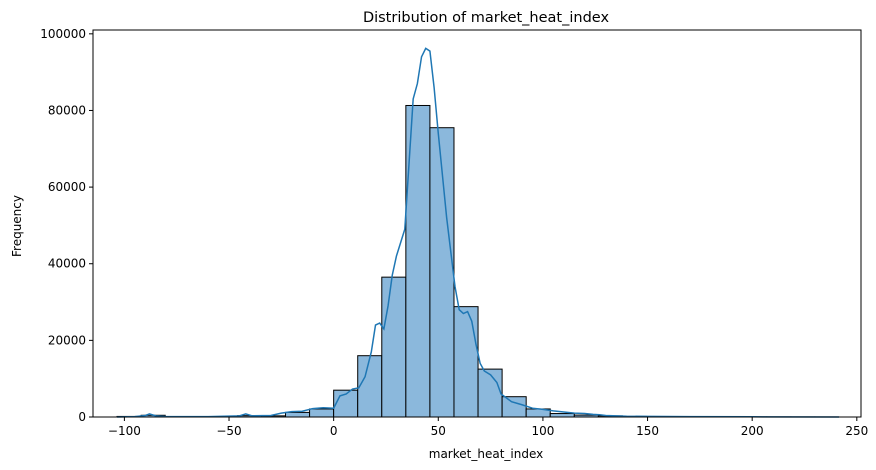 This screenshot has width=876, height=470. What do you see at coordinates (67, 110) in the screenshot?
I see `y-tick-label: 80000` at bounding box center [67, 110].